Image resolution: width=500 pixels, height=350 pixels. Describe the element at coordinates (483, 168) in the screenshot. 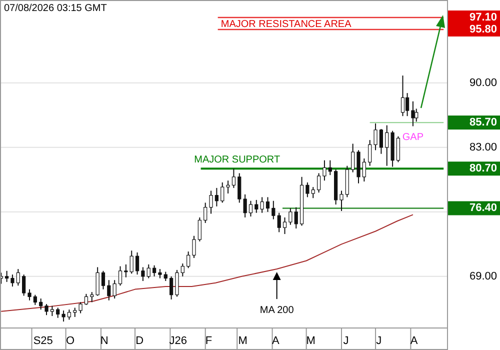

I see `y-tick-label: 80.70` at that location.